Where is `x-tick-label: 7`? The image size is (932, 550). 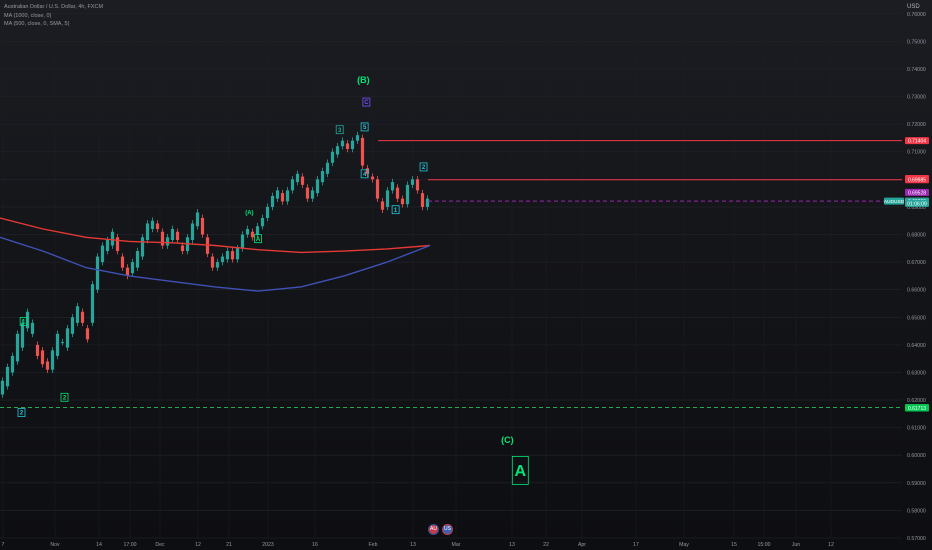 x-tick-label: 7 is located at coordinates (3, 545).